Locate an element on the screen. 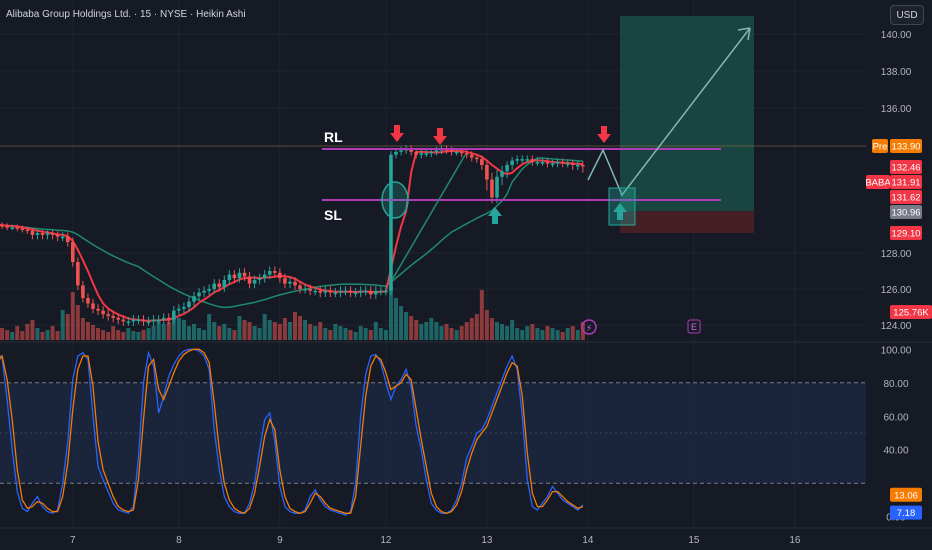 The width and height of the screenshot is (932, 550). highlight-circle is located at coordinates (395, 200).